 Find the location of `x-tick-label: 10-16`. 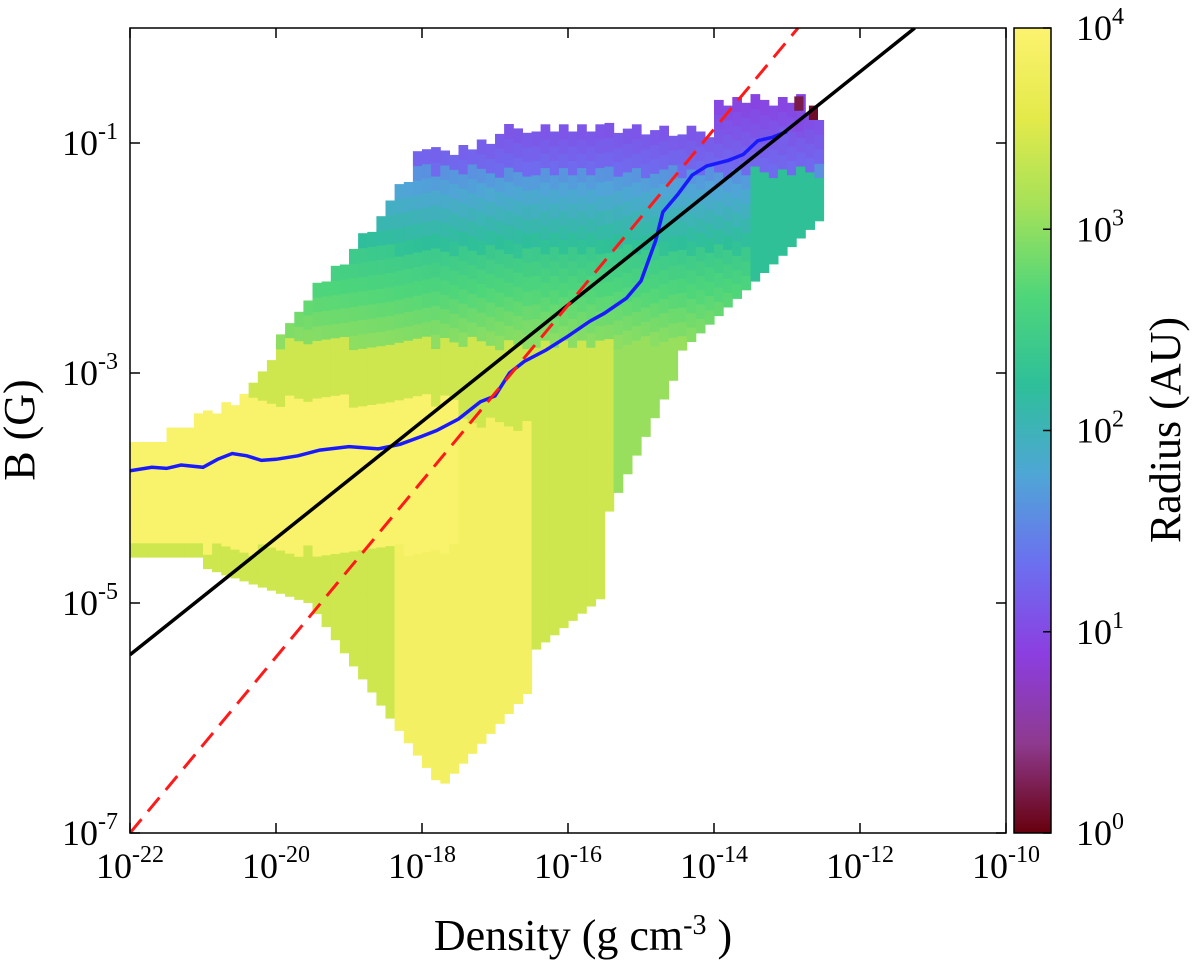

x-tick-label: 10-16 is located at coordinates (568, 864).